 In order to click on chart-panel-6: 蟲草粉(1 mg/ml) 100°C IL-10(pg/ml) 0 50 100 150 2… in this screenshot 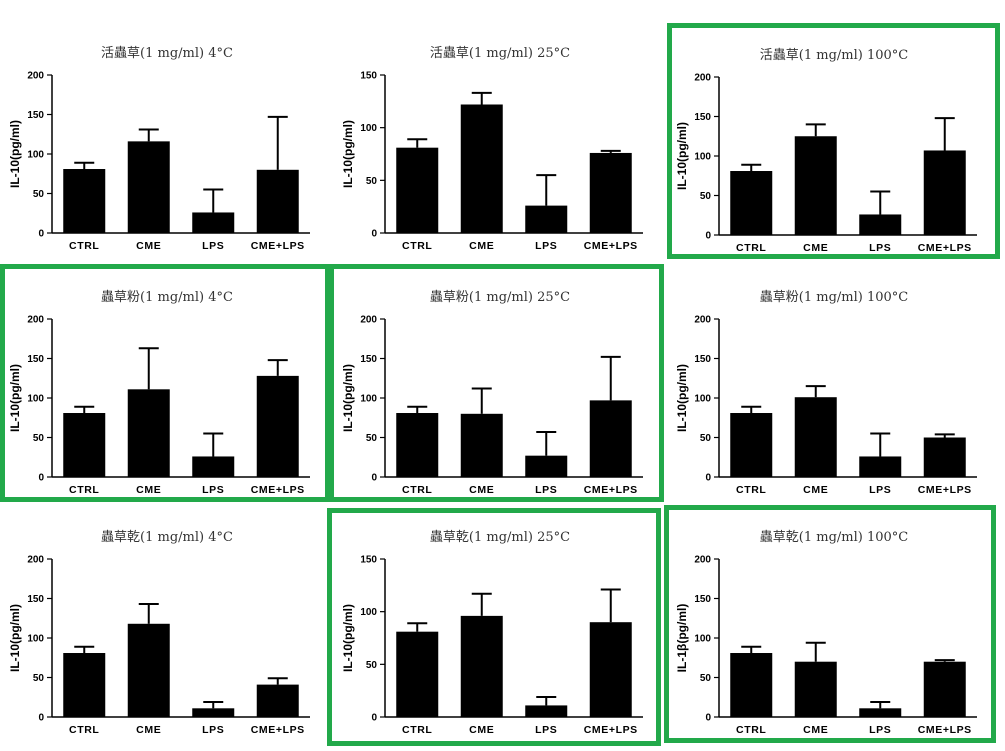, I will do `click(833, 383)`.